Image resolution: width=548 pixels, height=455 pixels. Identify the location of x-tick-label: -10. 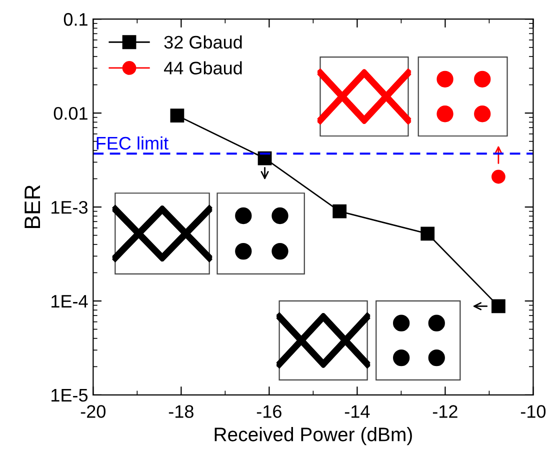
(533, 411).